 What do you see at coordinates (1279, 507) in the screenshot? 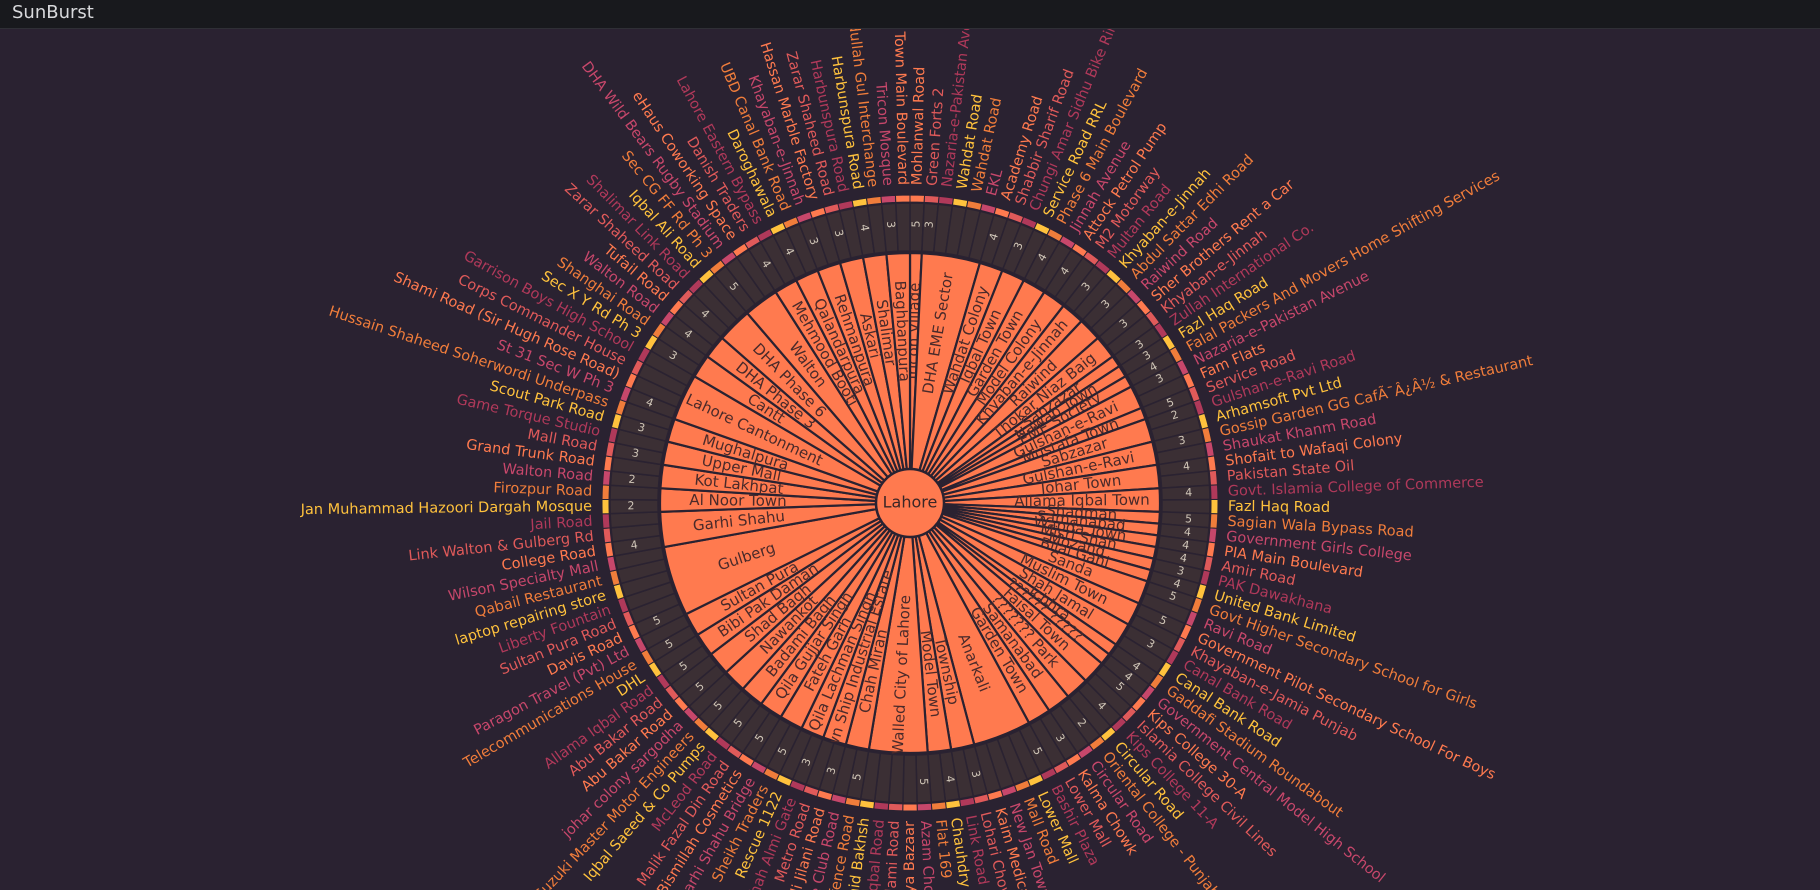
I see `leaf-label: Fazl Haq Road` at bounding box center [1279, 507].